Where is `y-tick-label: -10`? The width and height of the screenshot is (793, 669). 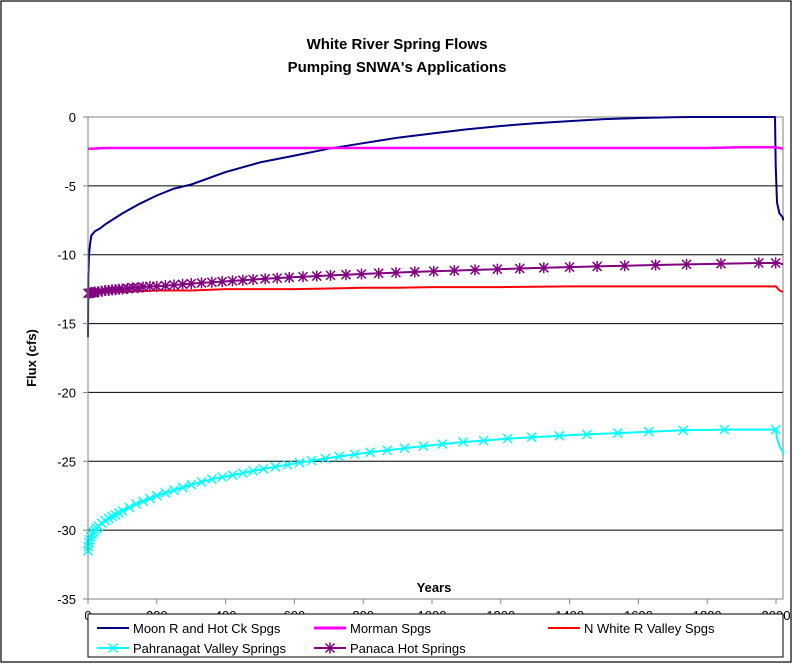
y-tick-label: -10 is located at coordinates (66, 255).